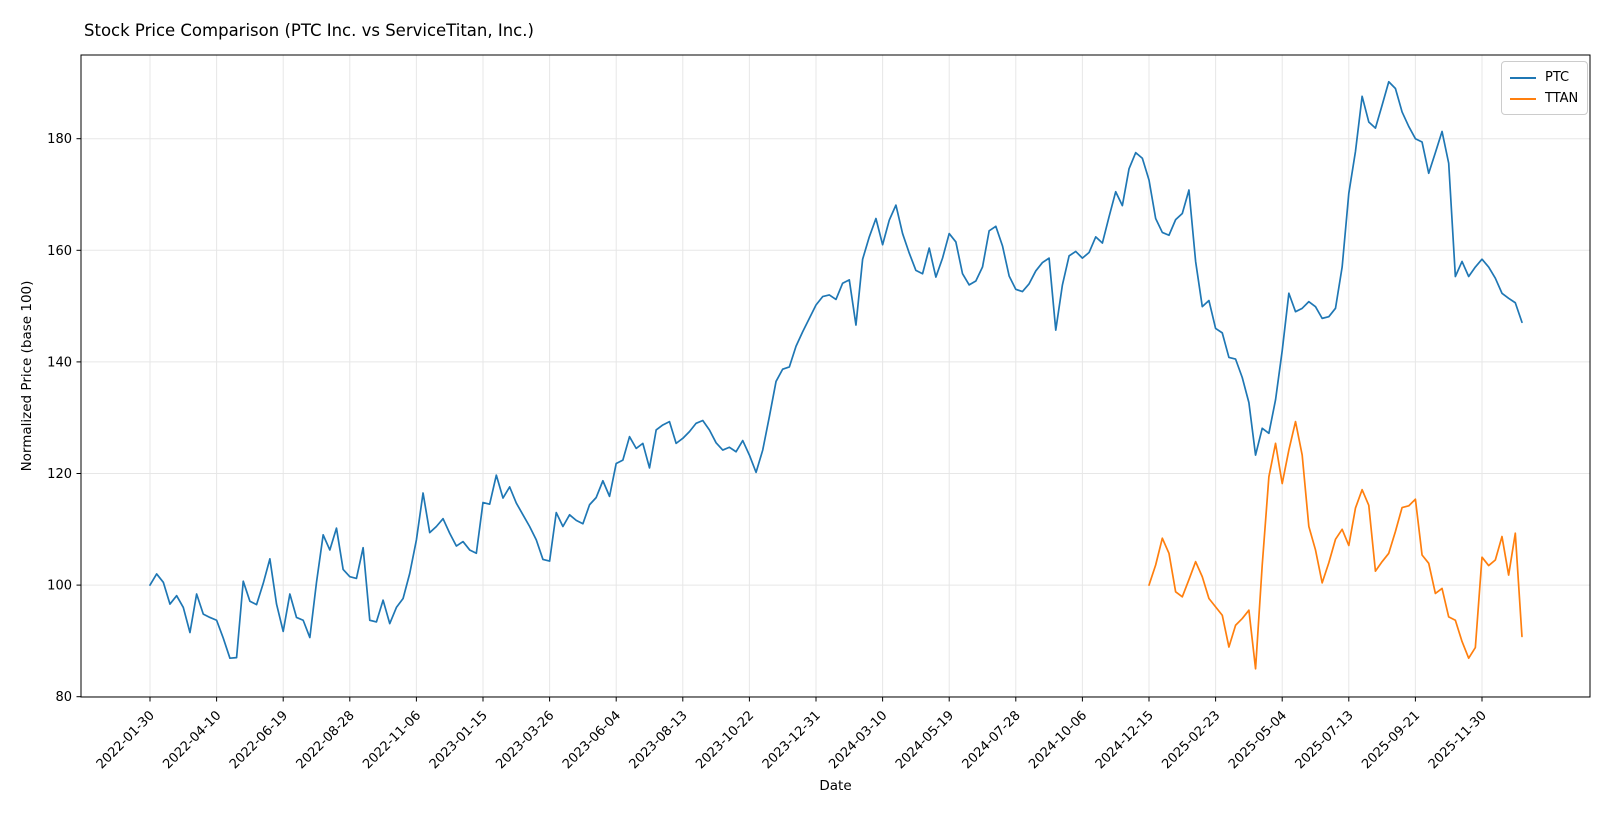  I want to click on x-tick-label: 2022-01-30, so click(126, 740).